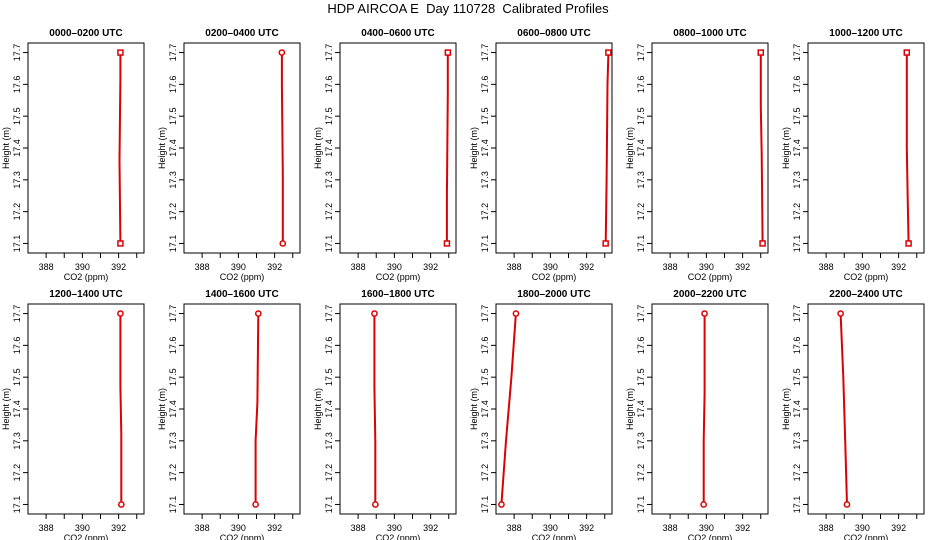  I want to click on panel-title: 0600–0800 UTC, so click(553, 33).